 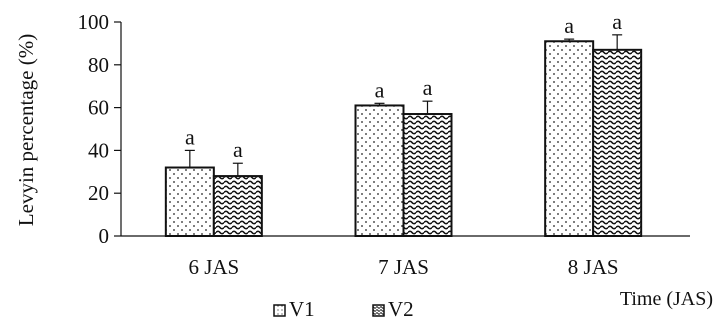 I want to click on y-axis-label: Levyin percentage (%), so click(x=26, y=130).